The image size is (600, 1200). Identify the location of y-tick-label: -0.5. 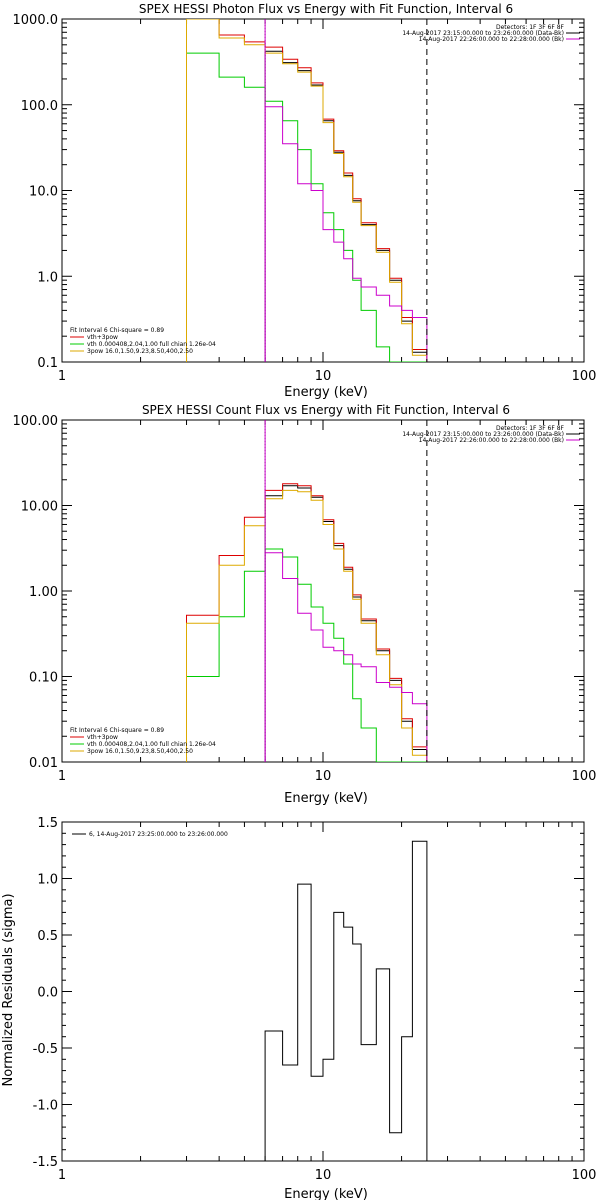
(45, 1049).